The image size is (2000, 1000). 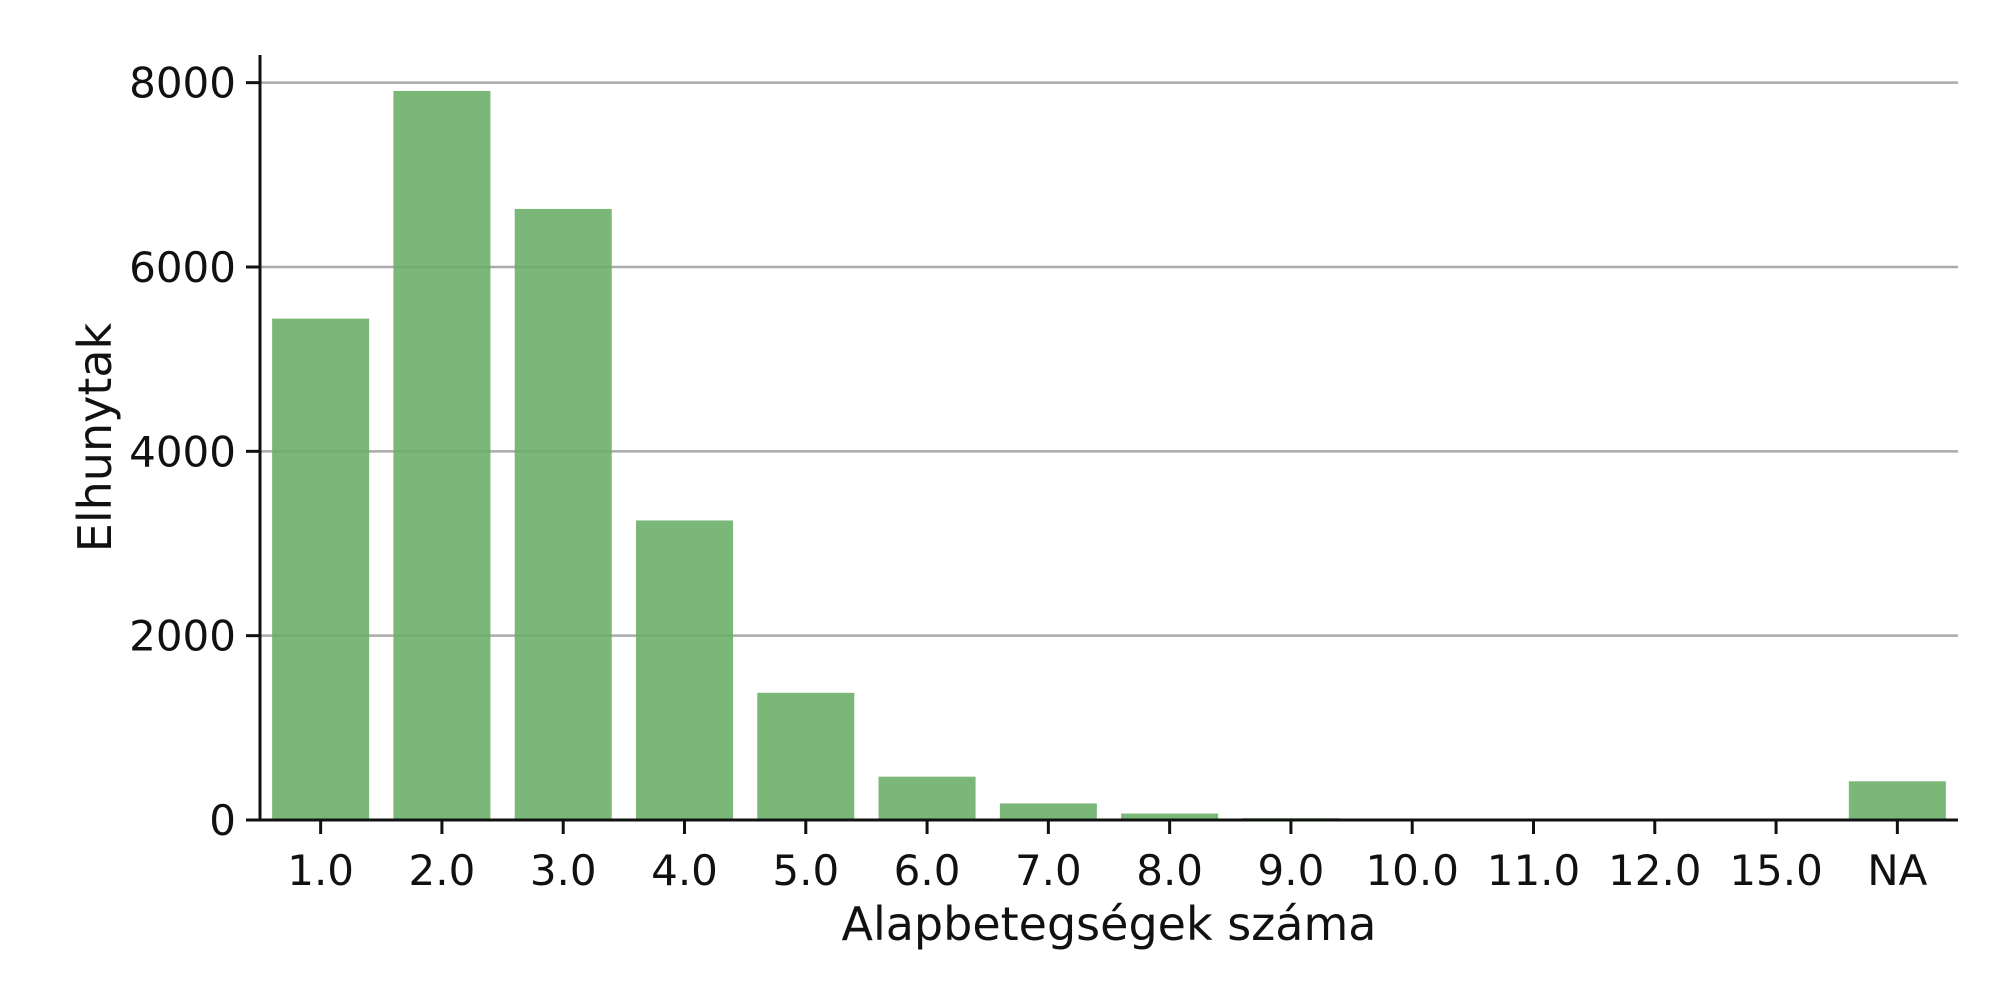 I want to click on x-tick-label-3.0: 3.0, so click(x=563, y=870).